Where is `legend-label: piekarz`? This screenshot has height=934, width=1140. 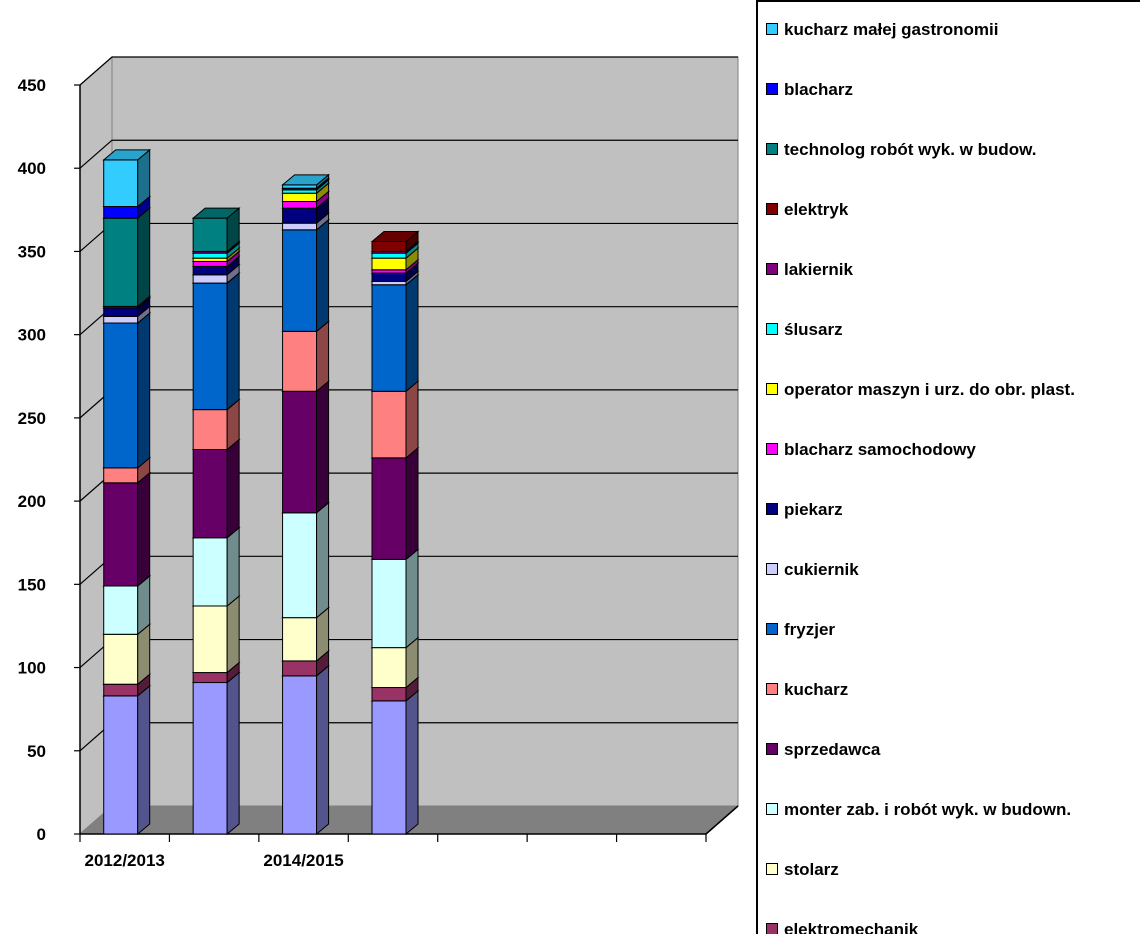
legend-label: piekarz is located at coordinates (813, 509).